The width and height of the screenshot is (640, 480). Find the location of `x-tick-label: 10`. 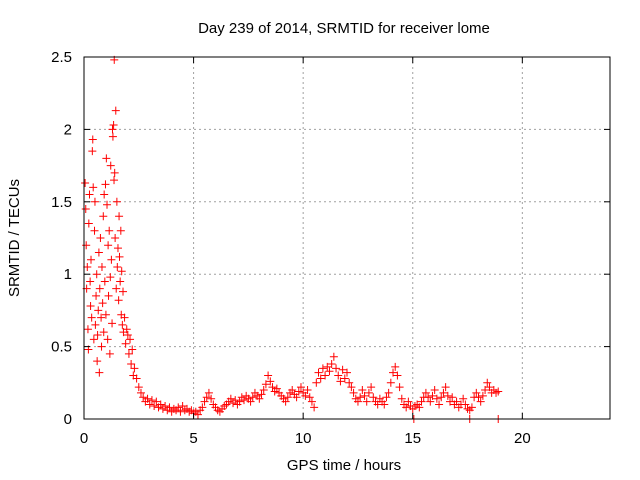

x-tick-label: 10 is located at coordinates (303, 438).